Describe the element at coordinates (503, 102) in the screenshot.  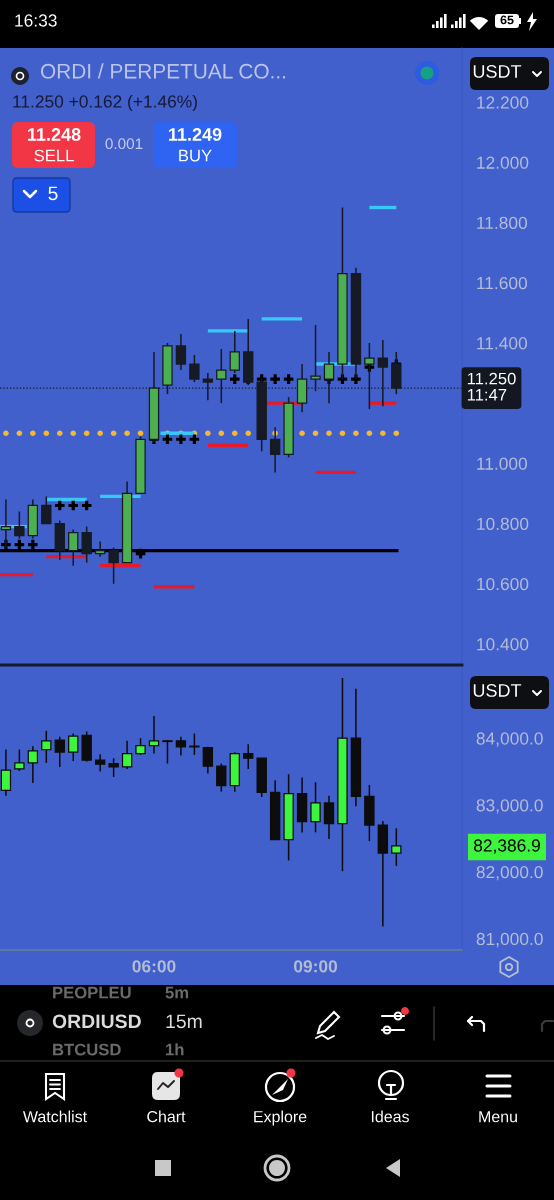
I see `y-tick-label: 12.200` at that location.